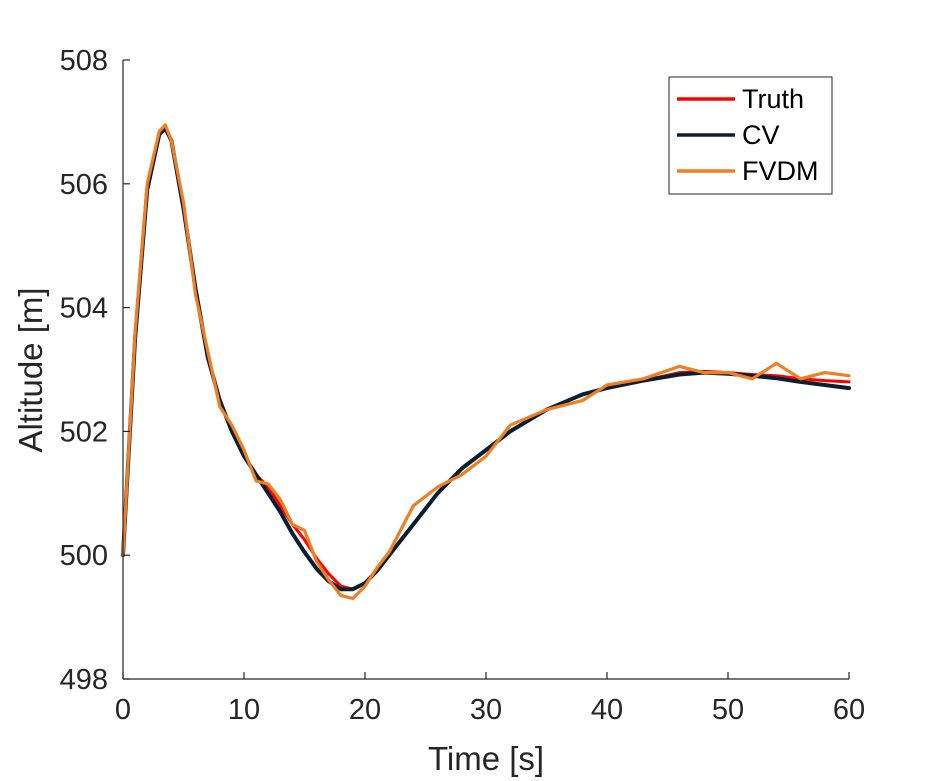 Image resolution: width=938 pixels, height=781 pixels. I want to click on legend-label-truth: Truth, so click(773, 99).